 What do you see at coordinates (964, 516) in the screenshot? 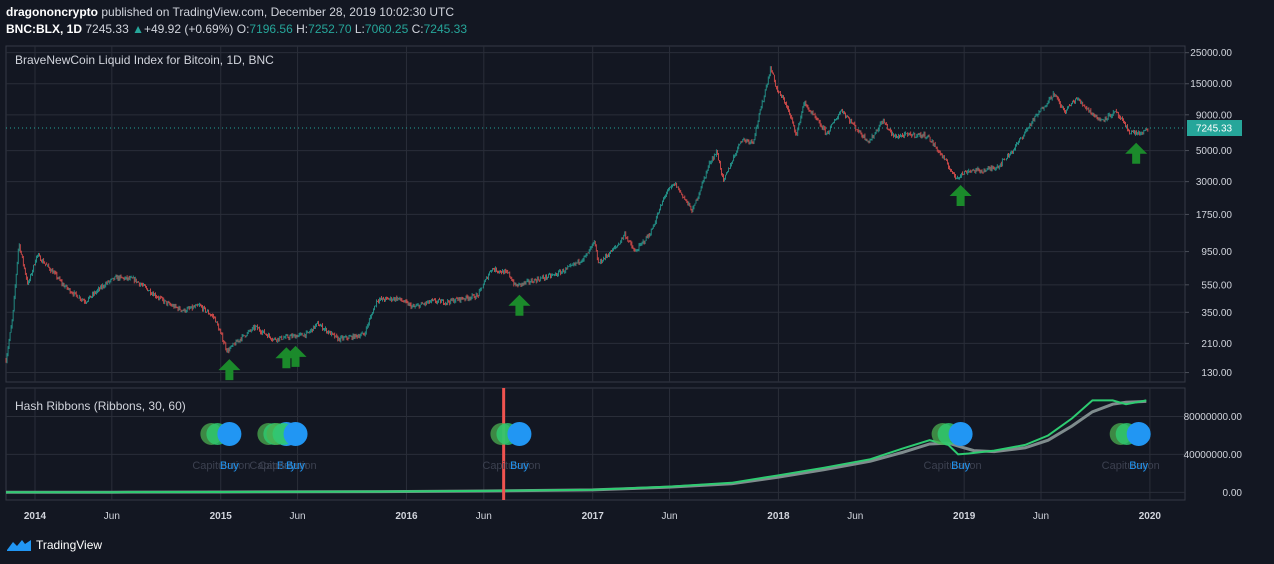
I see `time-tick-label: 2019` at bounding box center [964, 516].